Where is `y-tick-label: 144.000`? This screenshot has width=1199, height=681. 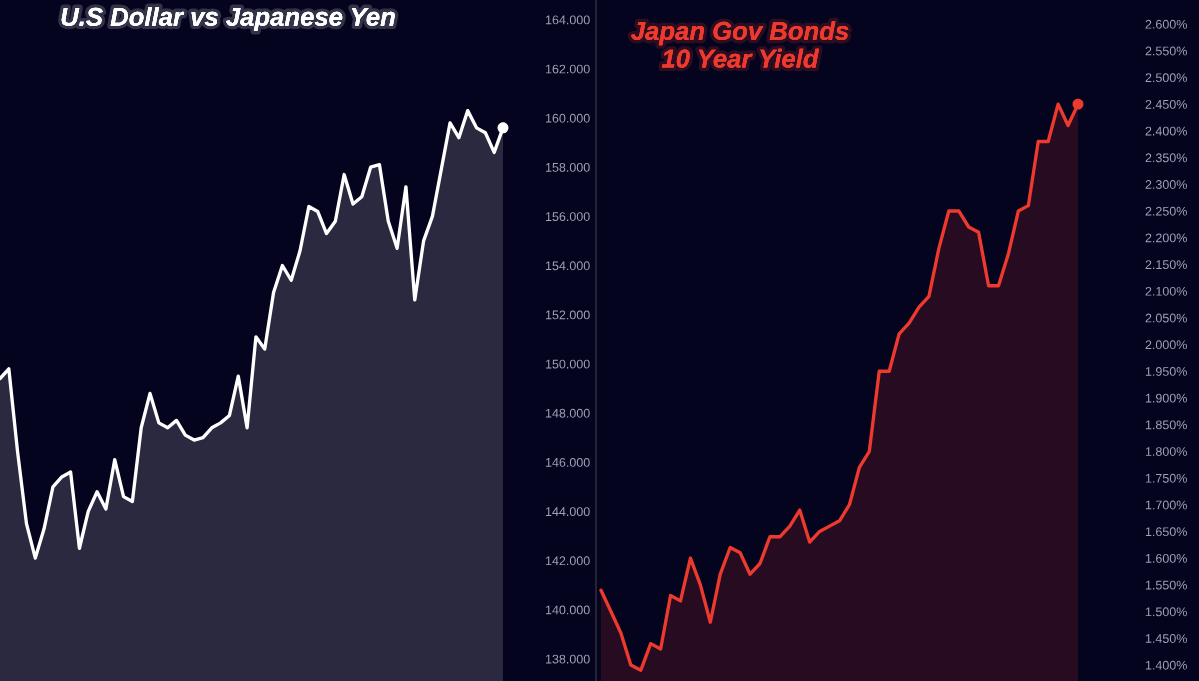
y-tick-label: 144.000 is located at coordinates (567, 512).